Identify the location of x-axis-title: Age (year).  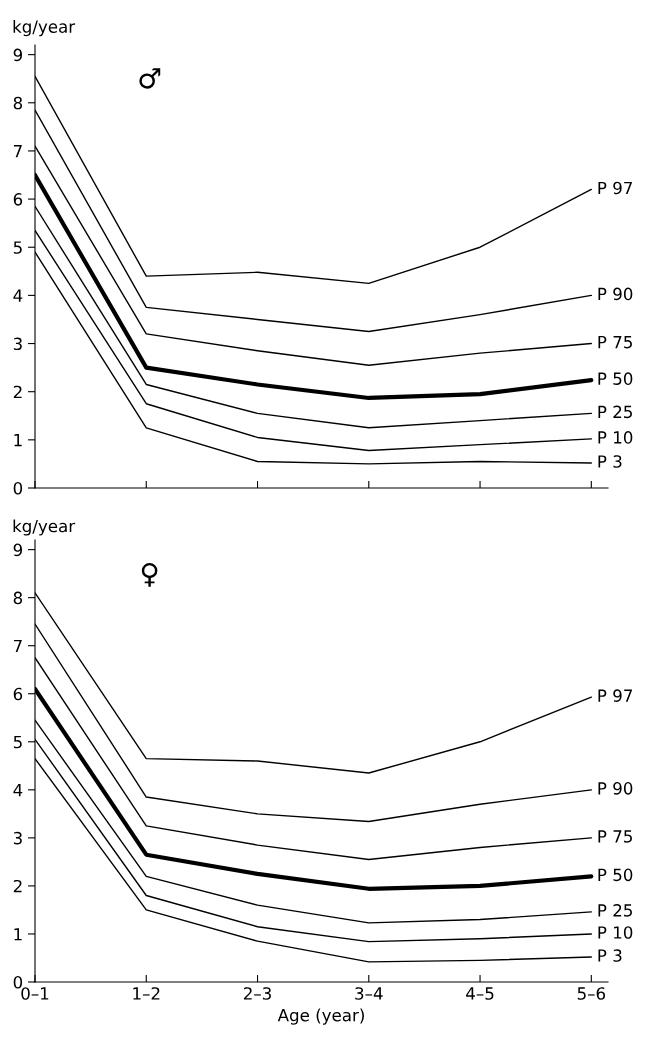
(320, 1016).